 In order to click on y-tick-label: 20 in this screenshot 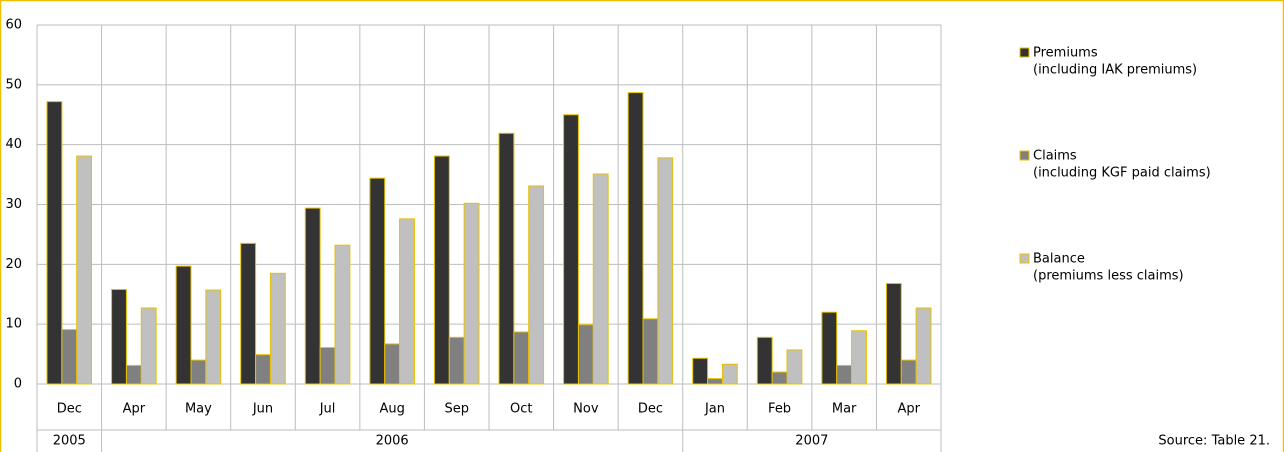, I will do `click(13, 264)`.